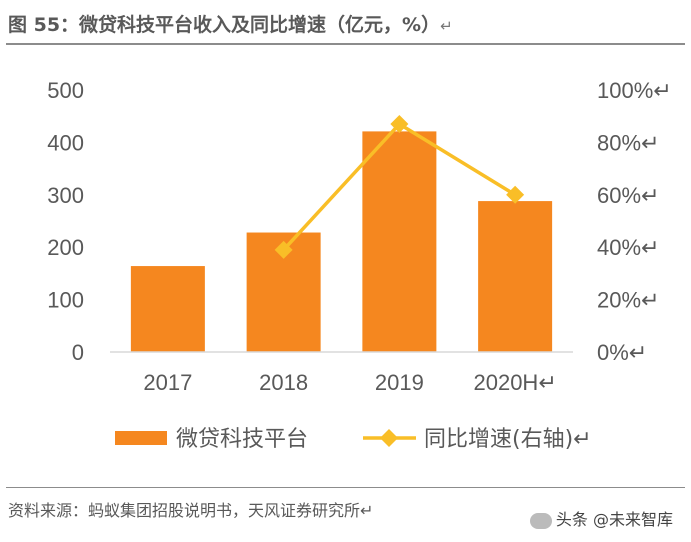 This screenshot has width=691, height=542. Describe the element at coordinates (634, 90) in the screenshot. I see `right-tick-label: 100%↵` at that location.